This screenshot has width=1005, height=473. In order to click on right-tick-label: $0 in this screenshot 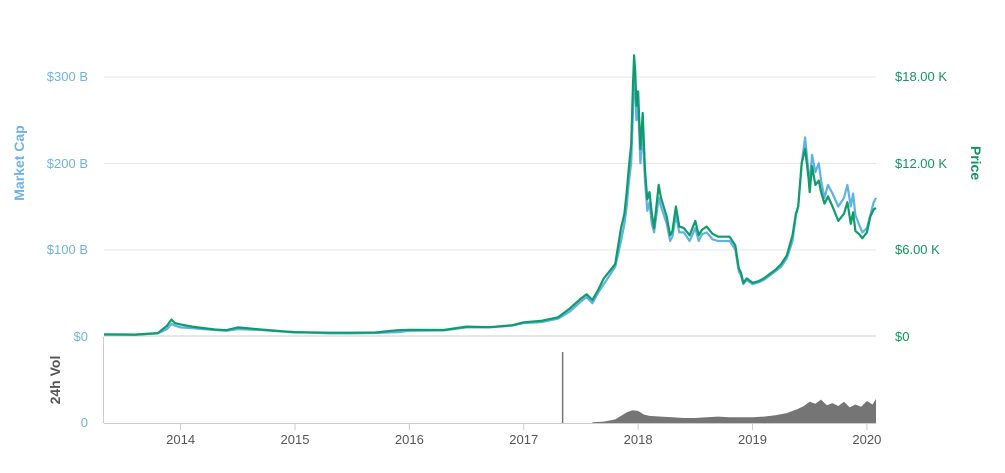, I will do `click(902, 336)`.